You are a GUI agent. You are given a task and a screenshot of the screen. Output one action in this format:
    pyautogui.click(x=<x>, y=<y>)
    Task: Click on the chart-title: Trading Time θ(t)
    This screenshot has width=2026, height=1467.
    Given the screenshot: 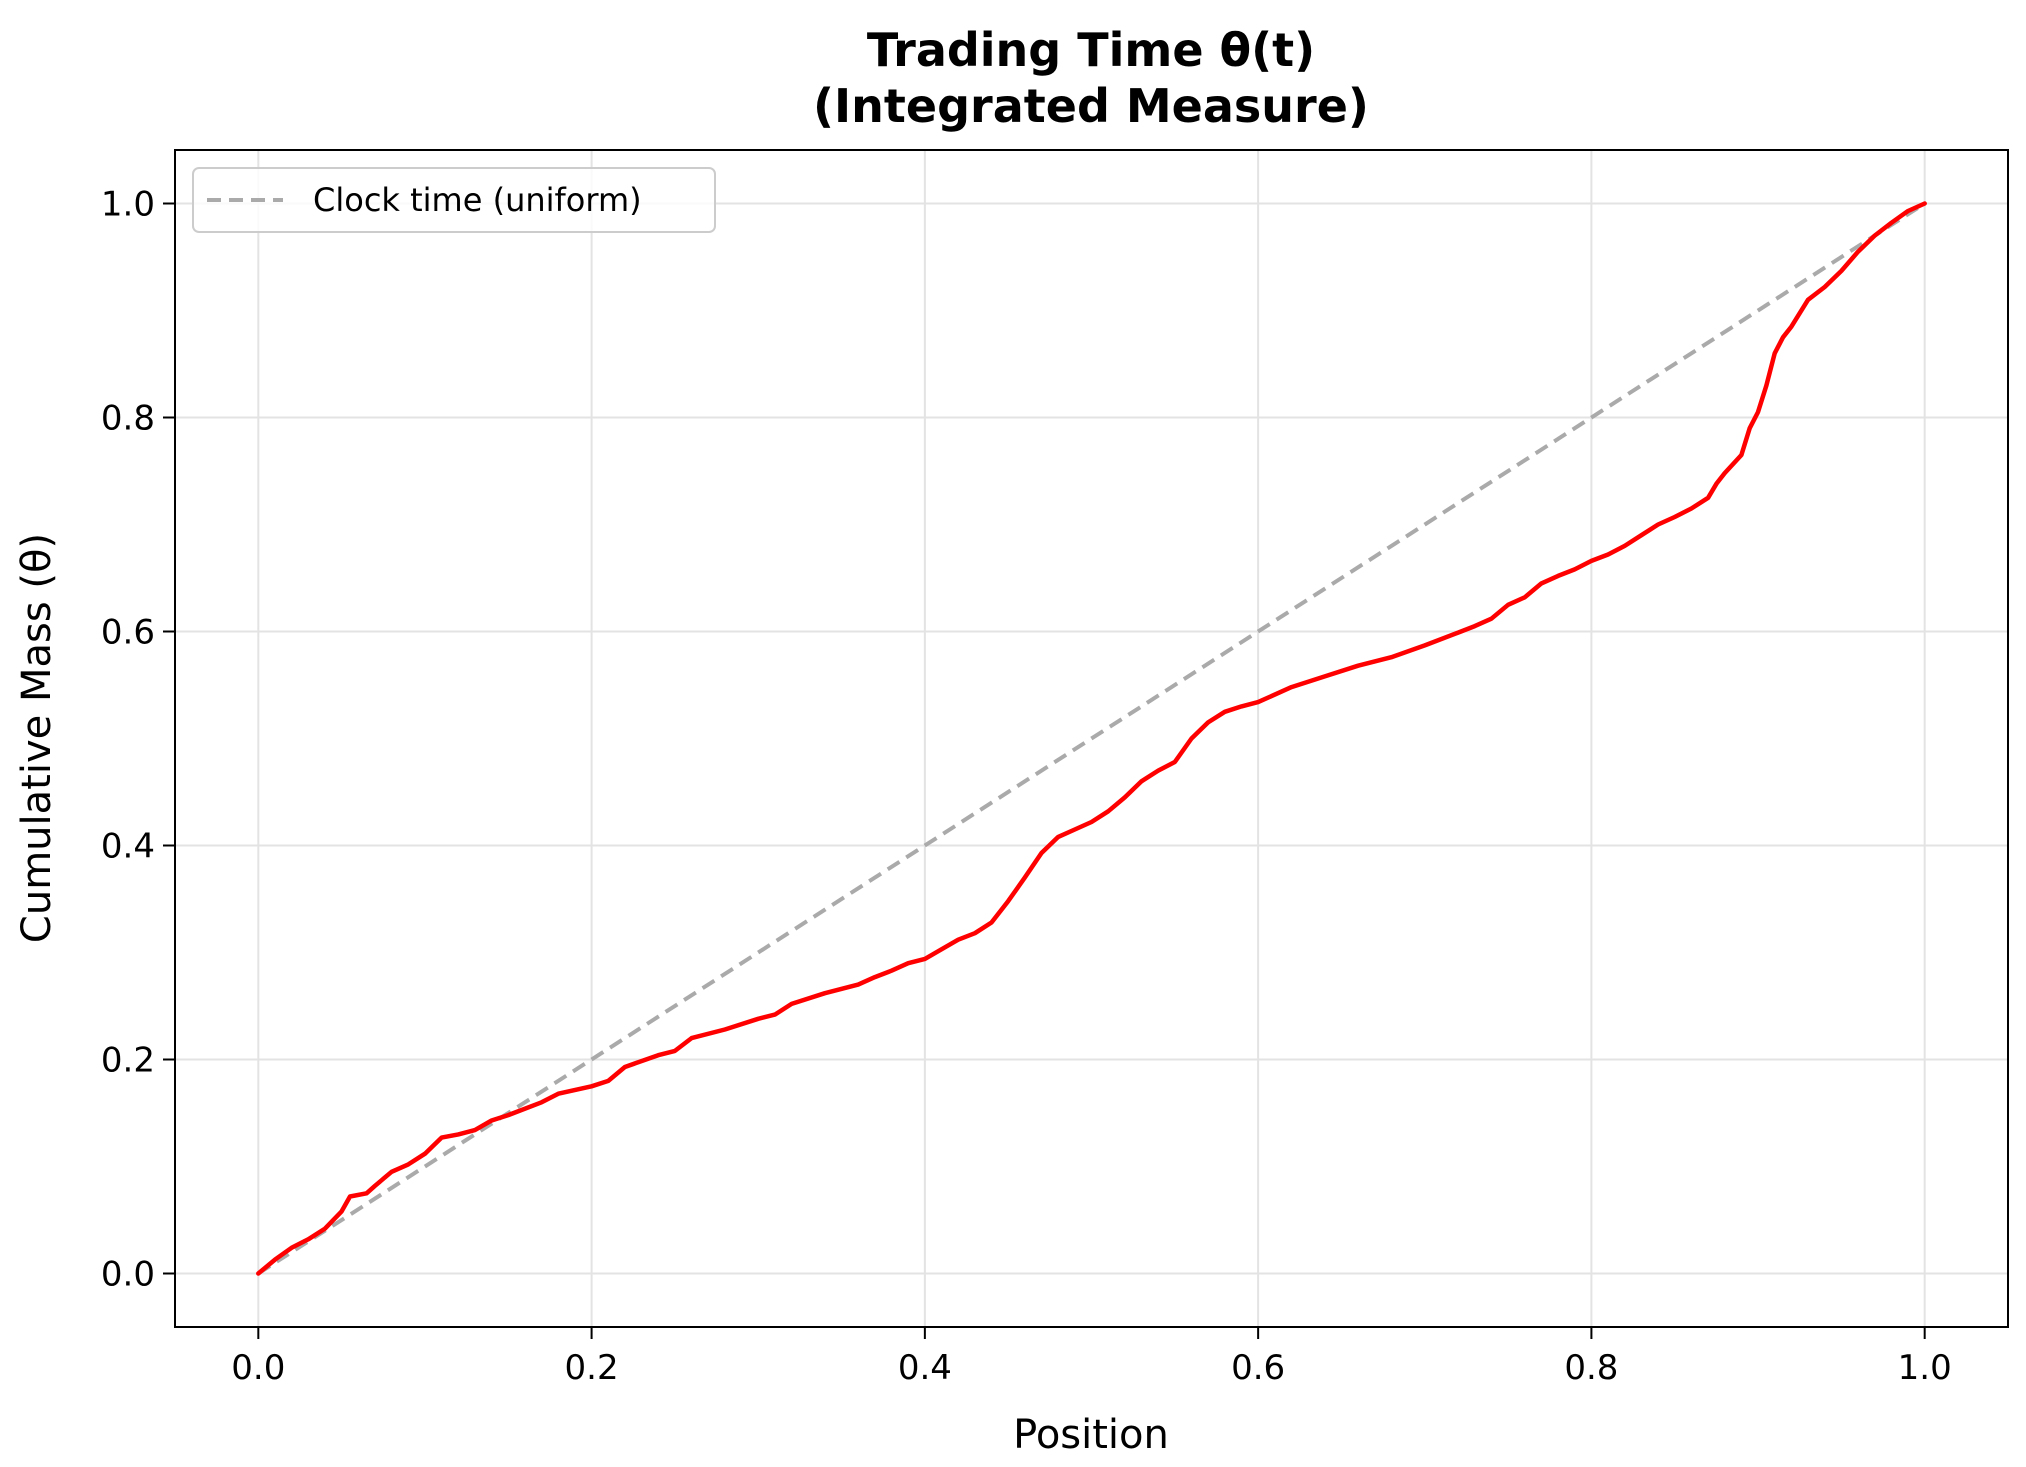 What is the action you would take?
    pyautogui.click(x=1091, y=50)
    